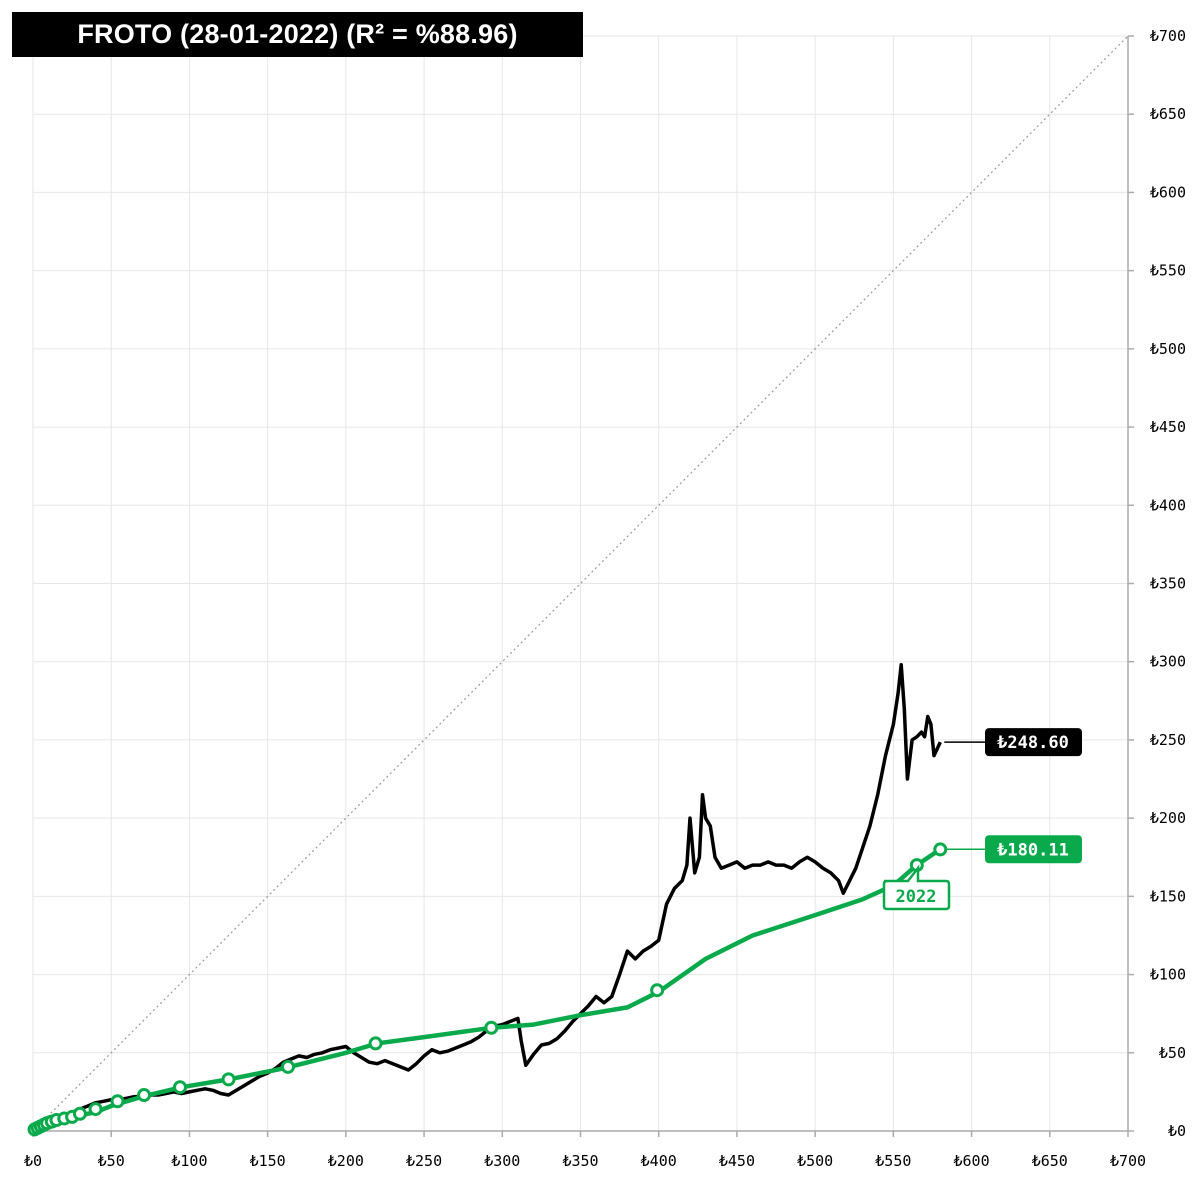  What do you see at coordinates (1168, 584) in the screenshot?
I see `y-tick-label: ₺350` at bounding box center [1168, 584].